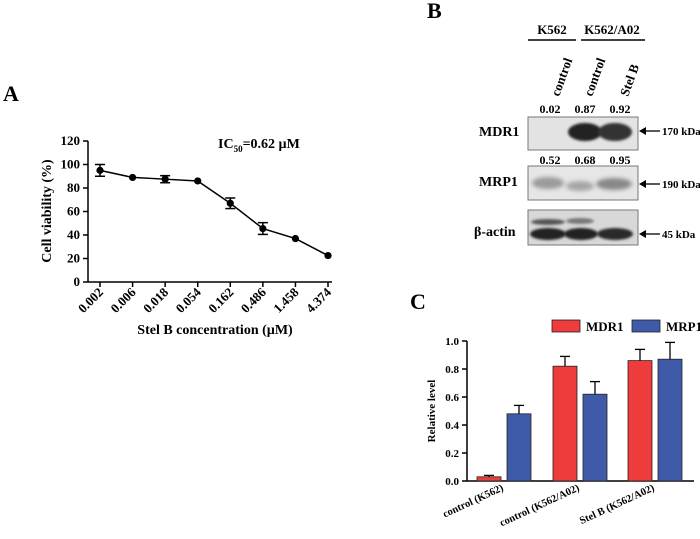  What do you see at coordinates (499, 132) in the screenshot?
I see `mdr1-label: MDR1` at bounding box center [499, 132].